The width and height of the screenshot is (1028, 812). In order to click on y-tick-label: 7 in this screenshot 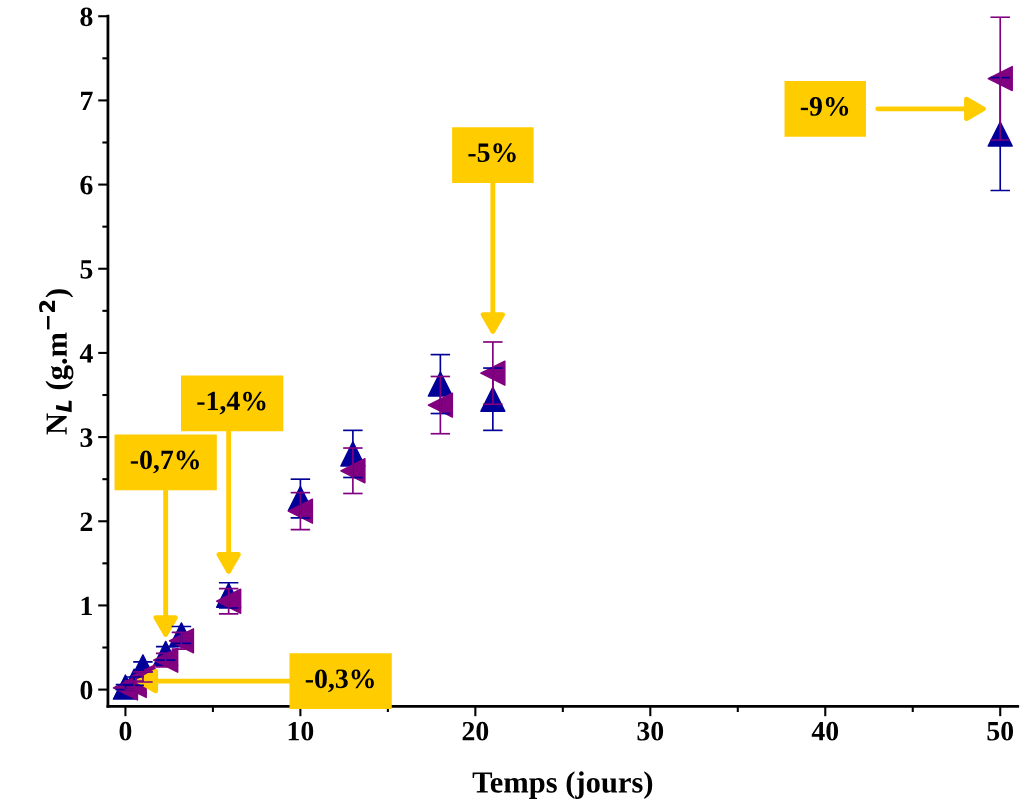, I will do `click(87, 101)`.